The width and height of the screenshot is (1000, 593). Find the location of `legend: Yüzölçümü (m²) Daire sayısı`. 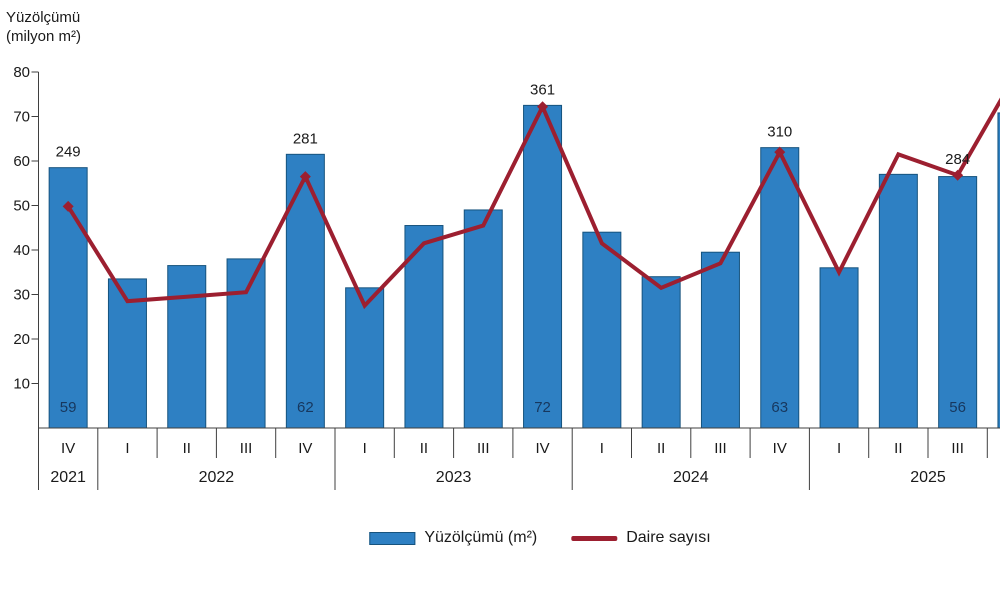

legend: Yüzölçümü (m²) Daire sayısı is located at coordinates (540, 538).